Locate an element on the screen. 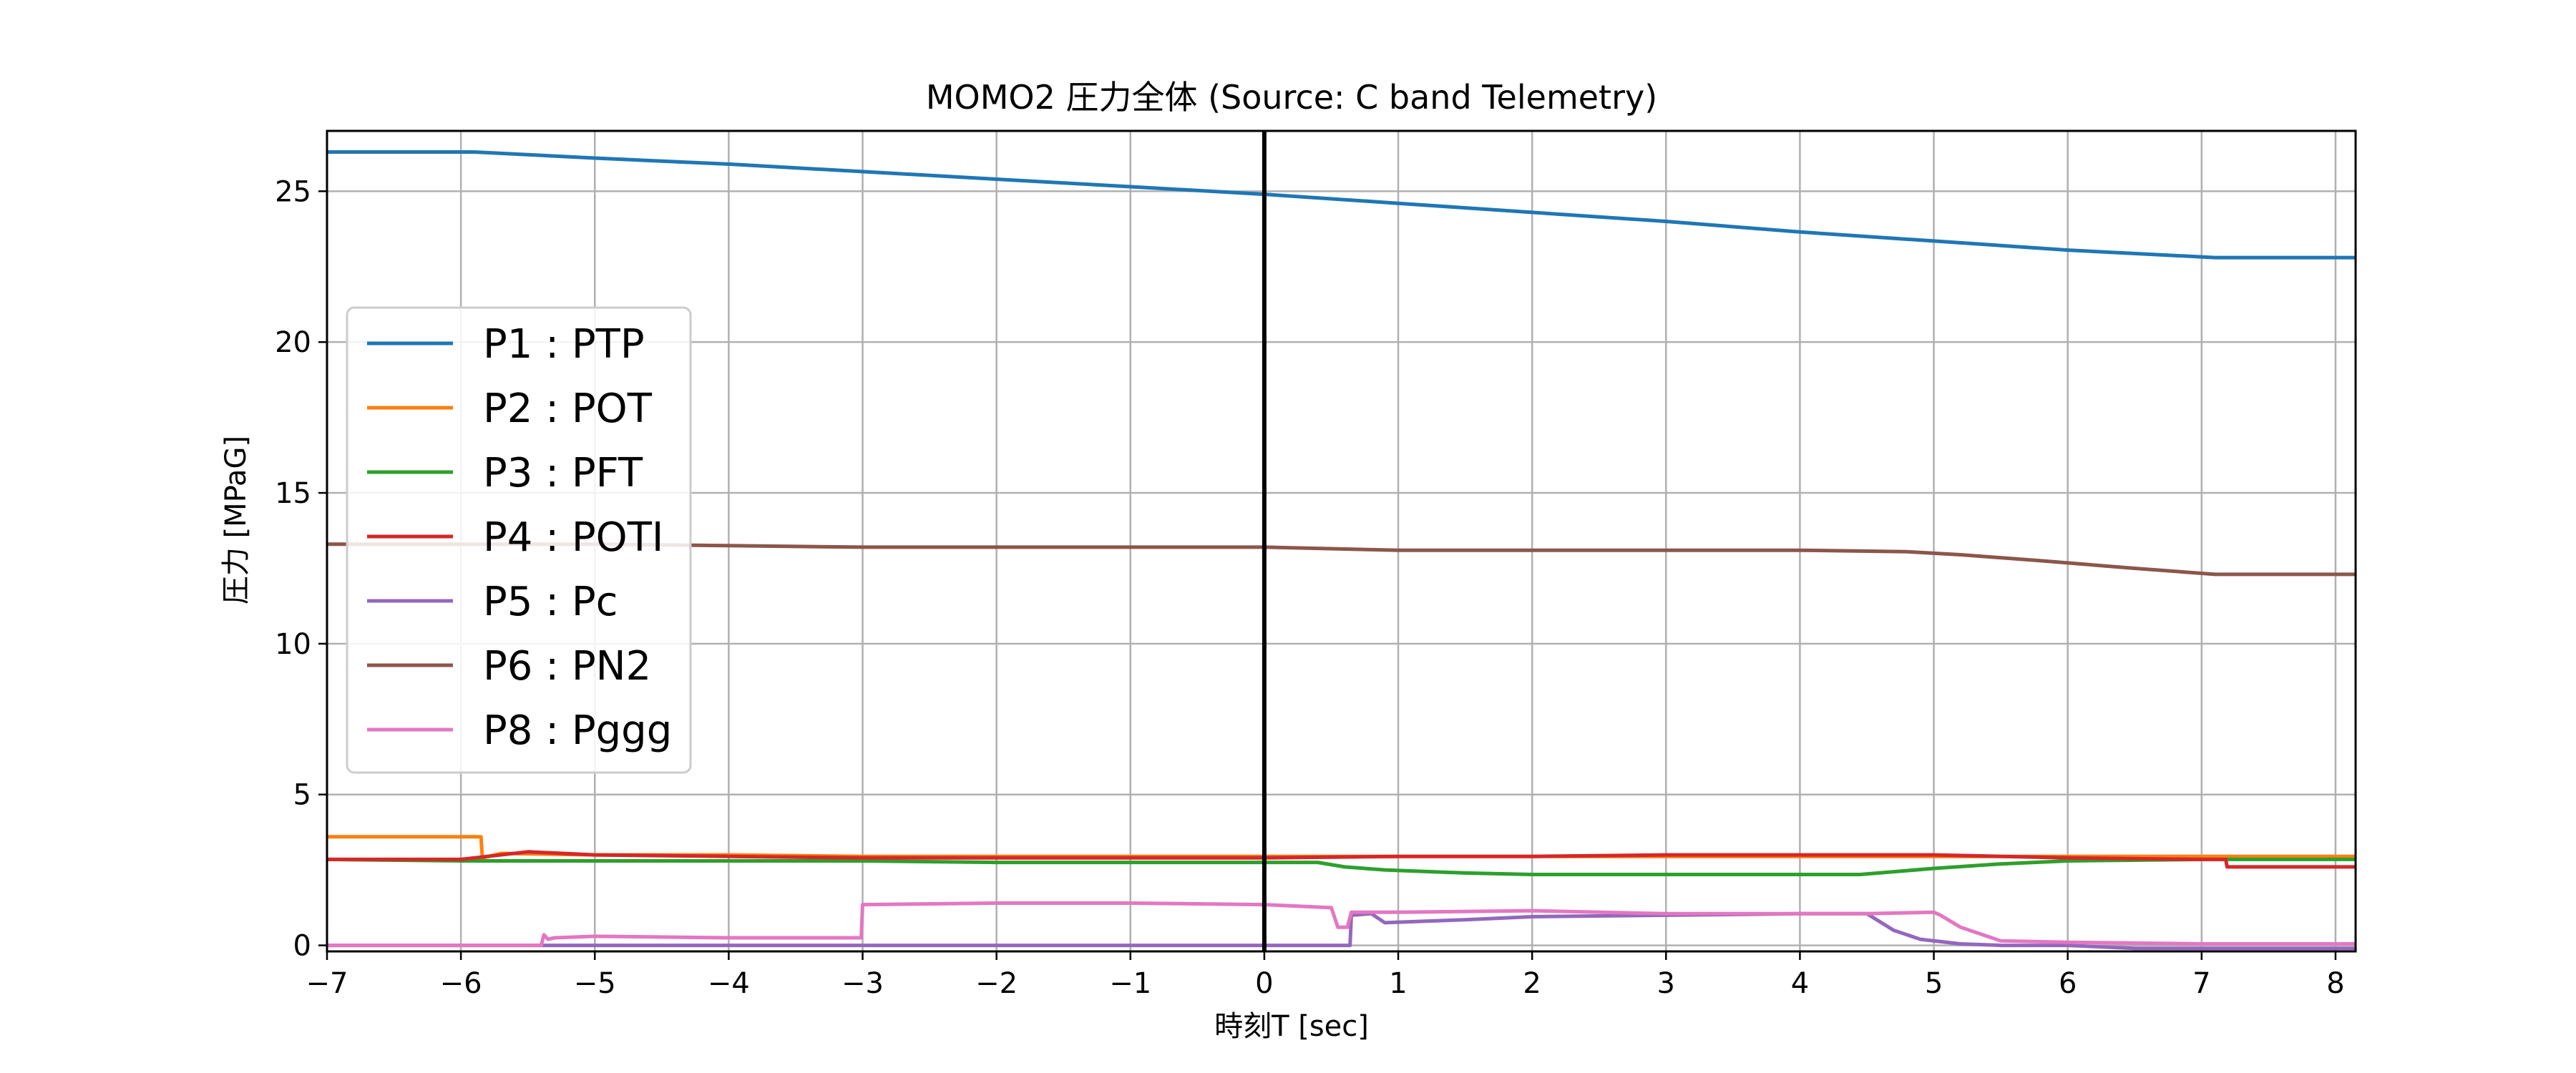  x-tick-label: 7 is located at coordinates (2201, 983).